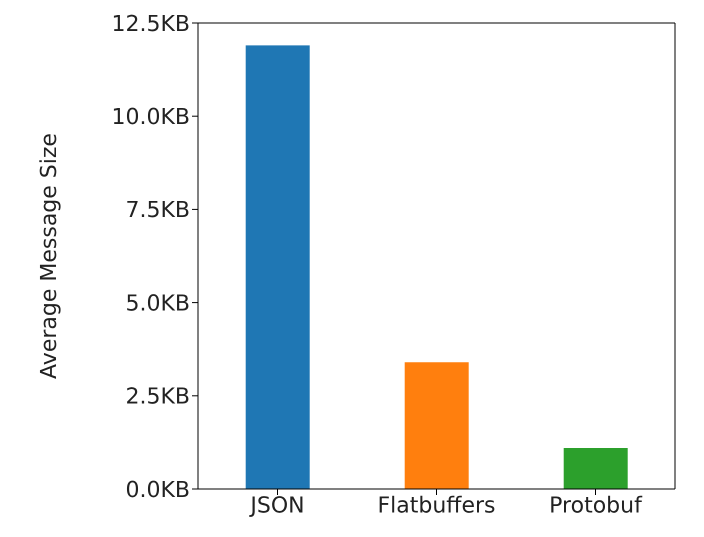 This screenshot has width=704, height=537. Describe the element at coordinates (596, 506) in the screenshot. I see `x-tick-label: Protobuf` at that location.